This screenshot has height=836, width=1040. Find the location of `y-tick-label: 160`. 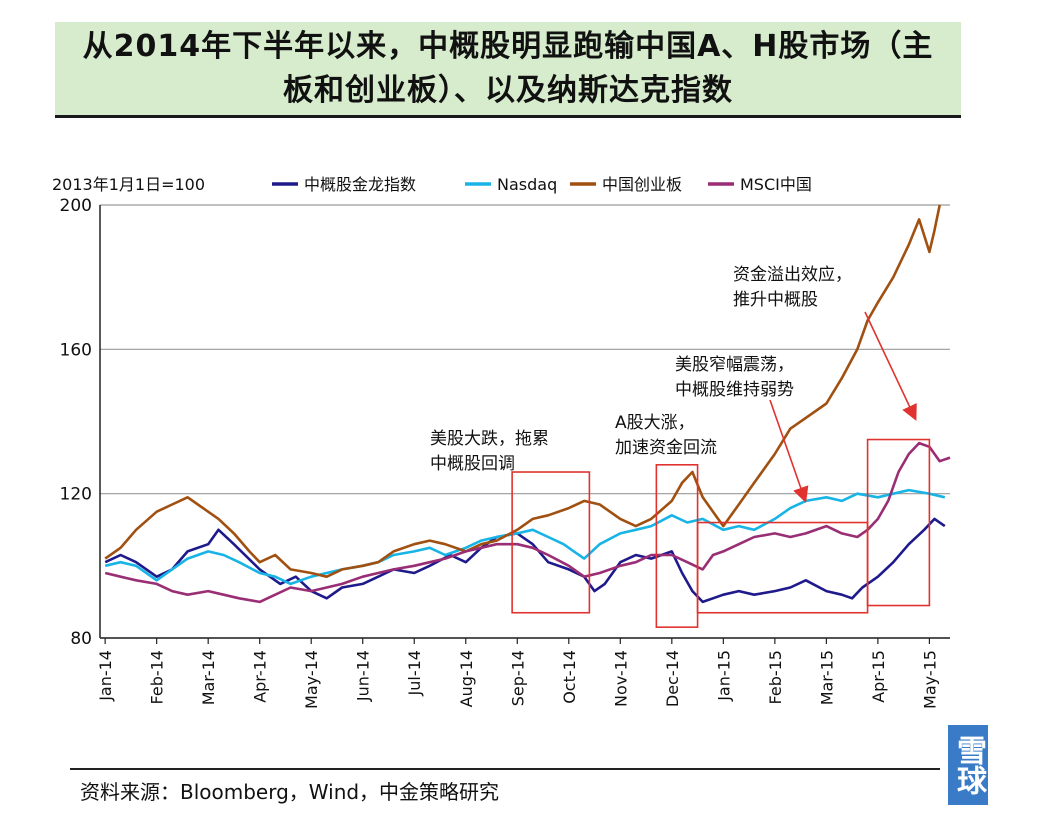

y-tick-label: 160 is located at coordinates (76, 350).